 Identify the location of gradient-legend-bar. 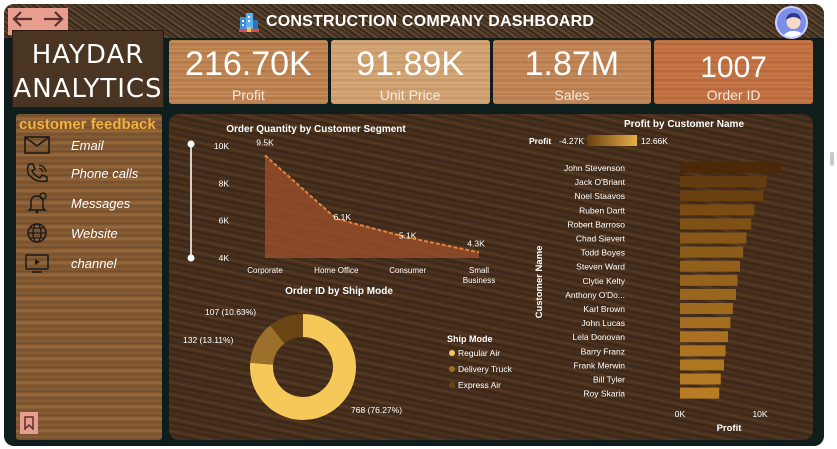
(612, 140).